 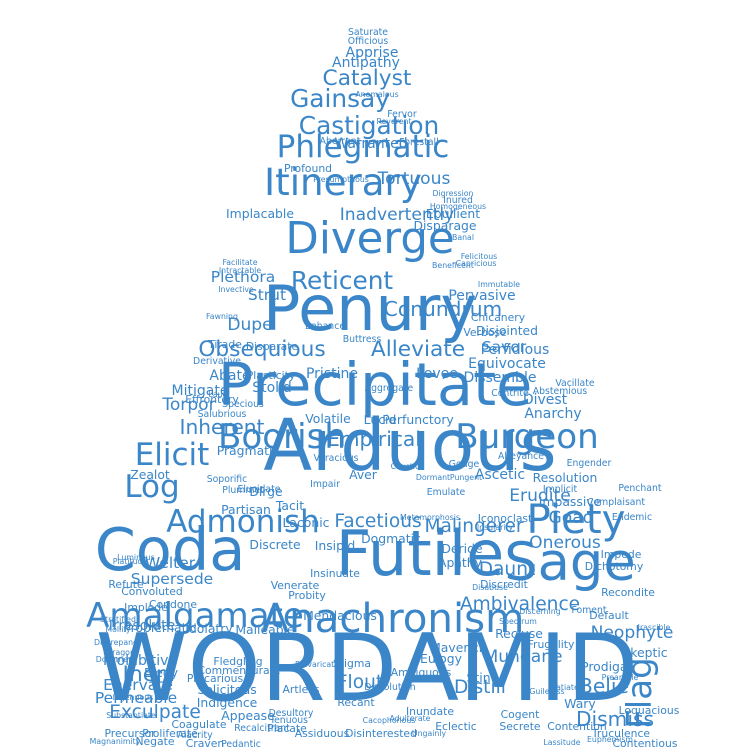 What do you see at coordinates (519, 633) in the screenshot?
I see `word-recluse: Recluse` at bounding box center [519, 633].